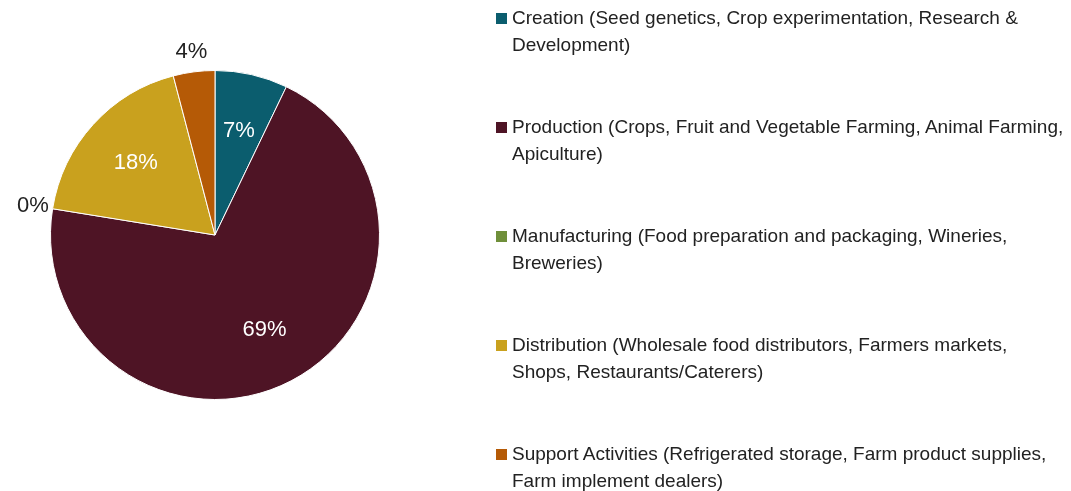 The image size is (1071, 491). I want to click on legend-label: Production (Crops, Fruit and Vegetable Farming, Animal Farming, Apiculture), so click(788, 140).